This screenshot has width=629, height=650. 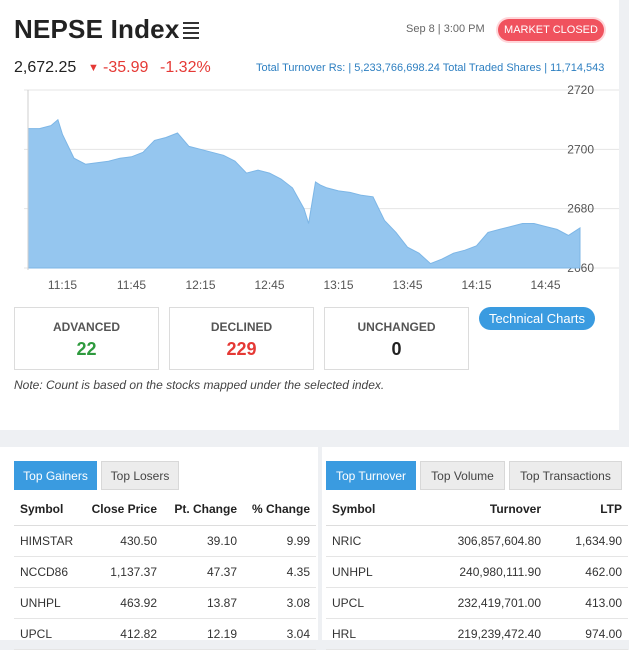 I want to click on page-title: NEPSE Index, so click(x=97, y=29).